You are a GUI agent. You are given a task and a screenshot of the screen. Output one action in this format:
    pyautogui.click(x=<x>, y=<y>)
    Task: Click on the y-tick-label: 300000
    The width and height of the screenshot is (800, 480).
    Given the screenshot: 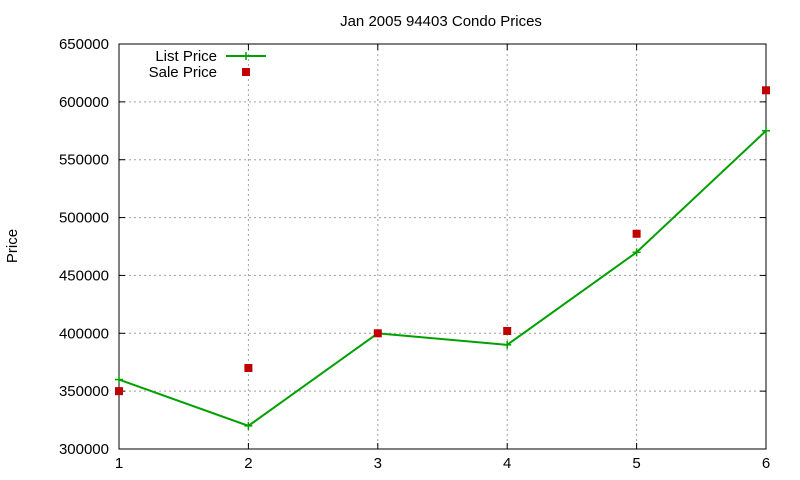 What is the action you would take?
    pyautogui.click(x=84, y=449)
    